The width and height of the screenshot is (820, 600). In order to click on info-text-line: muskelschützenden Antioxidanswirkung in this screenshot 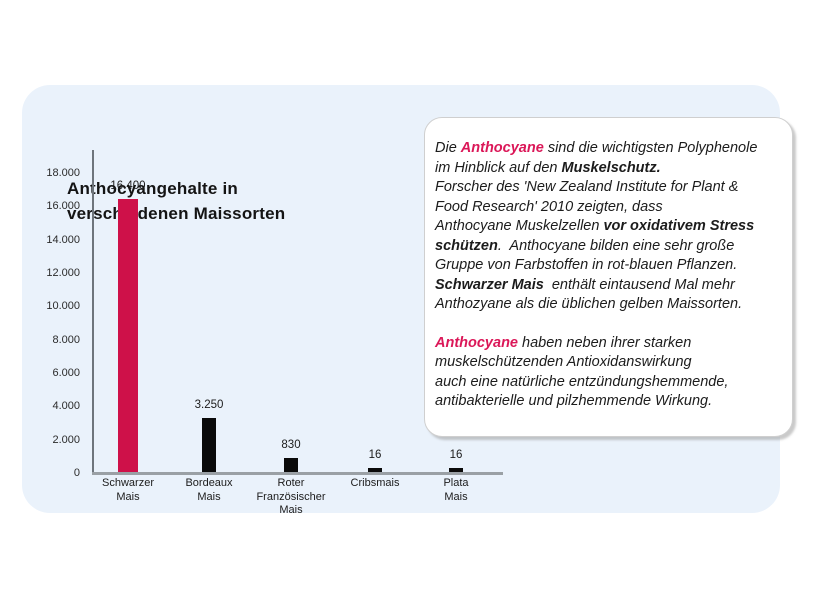, I will do `click(607, 363)`.